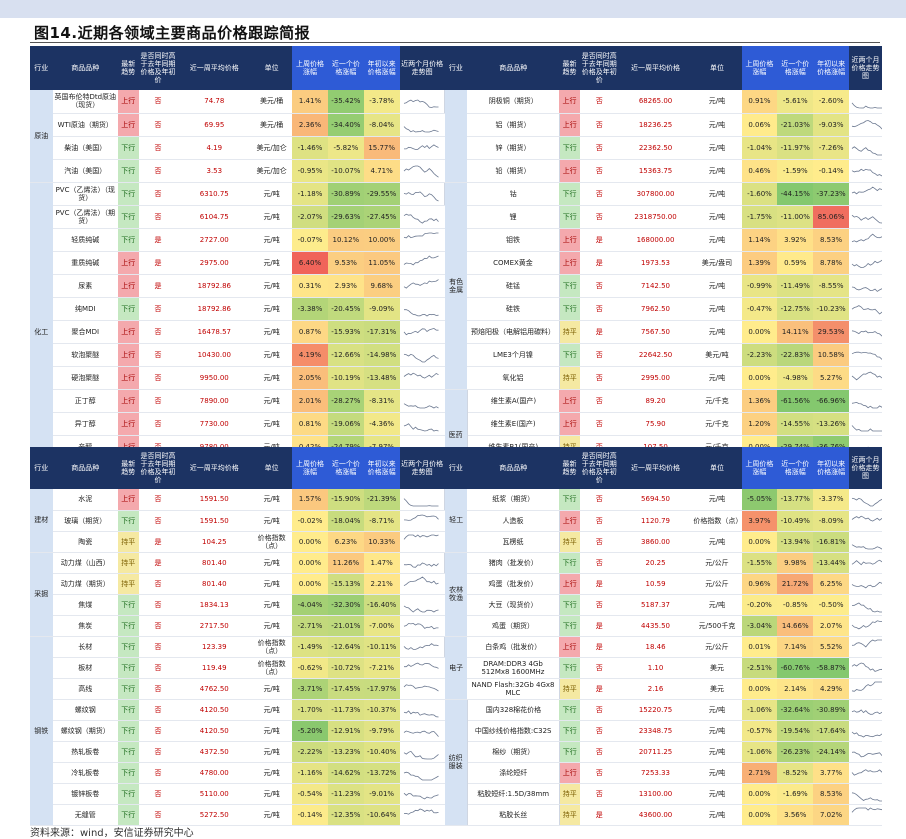 The width and height of the screenshot is (906, 839). What do you see at coordinates (513, 378) in the screenshot?
I see `commodity-name: 氧化铝` at bounding box center [513, 378].